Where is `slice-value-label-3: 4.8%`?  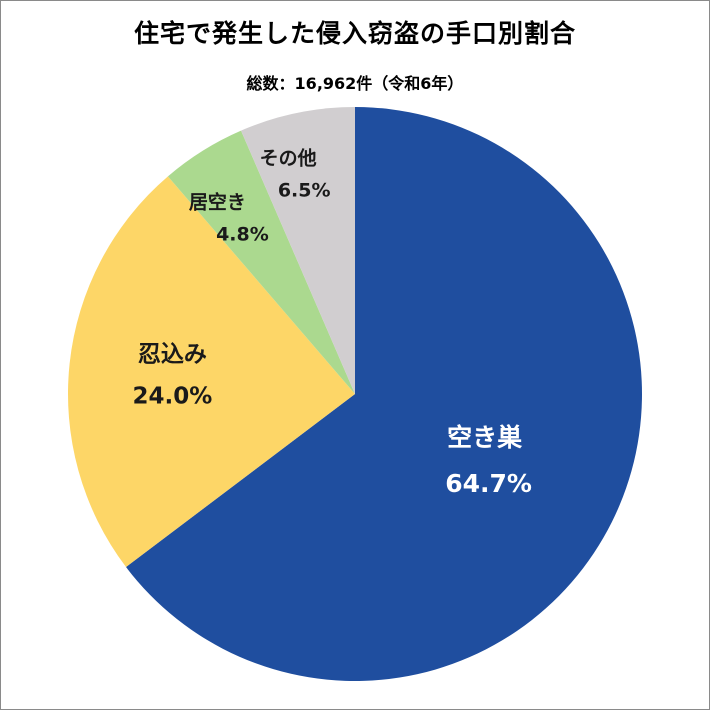 slice-value-label-3: 4.8% is located at coordinates (242, 234).